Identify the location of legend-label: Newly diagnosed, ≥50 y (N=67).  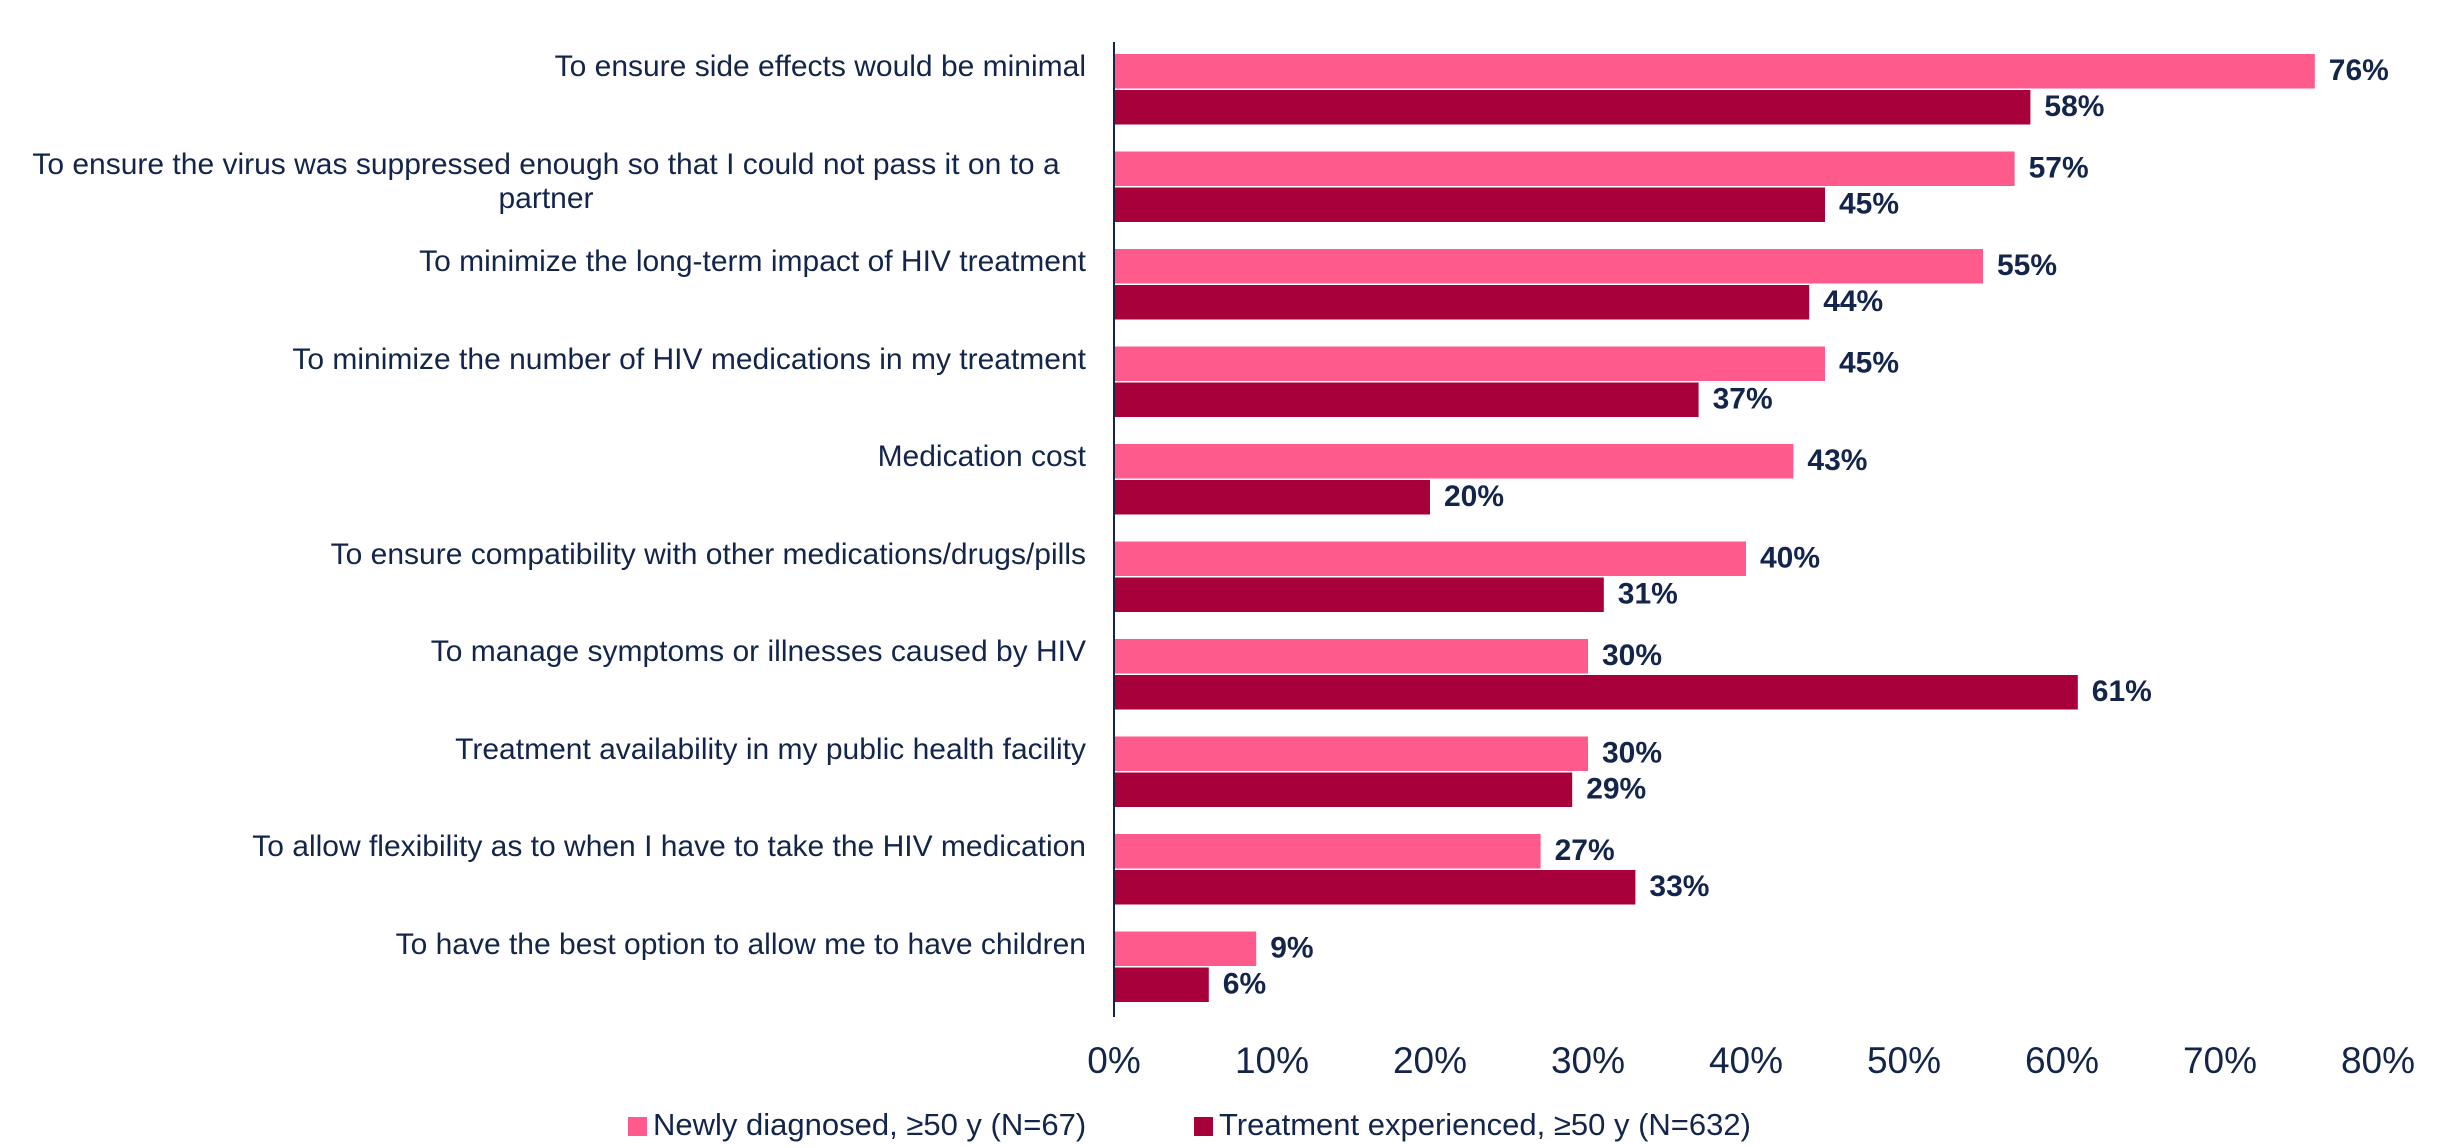
(869, 1124).